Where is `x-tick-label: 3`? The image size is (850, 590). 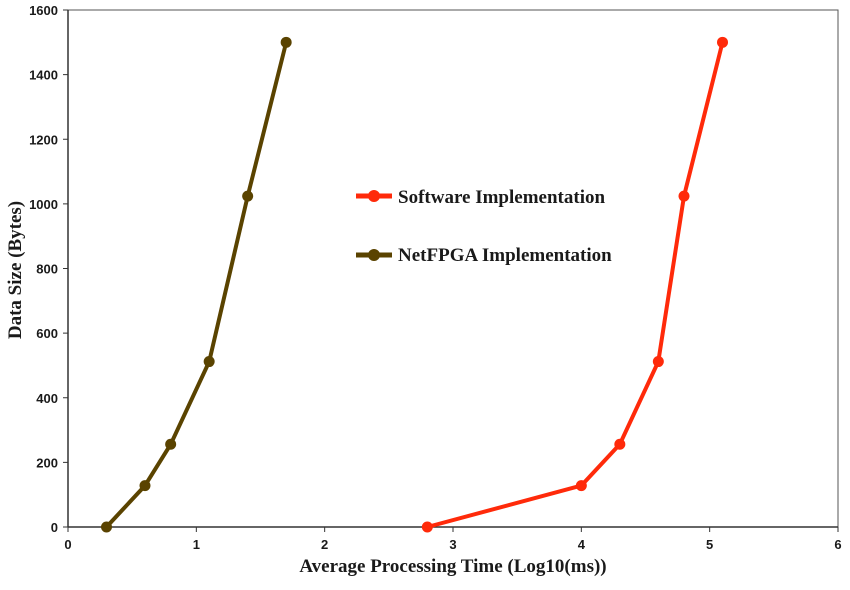 x-tick-label: 3 is located at coordinates (452, 544).